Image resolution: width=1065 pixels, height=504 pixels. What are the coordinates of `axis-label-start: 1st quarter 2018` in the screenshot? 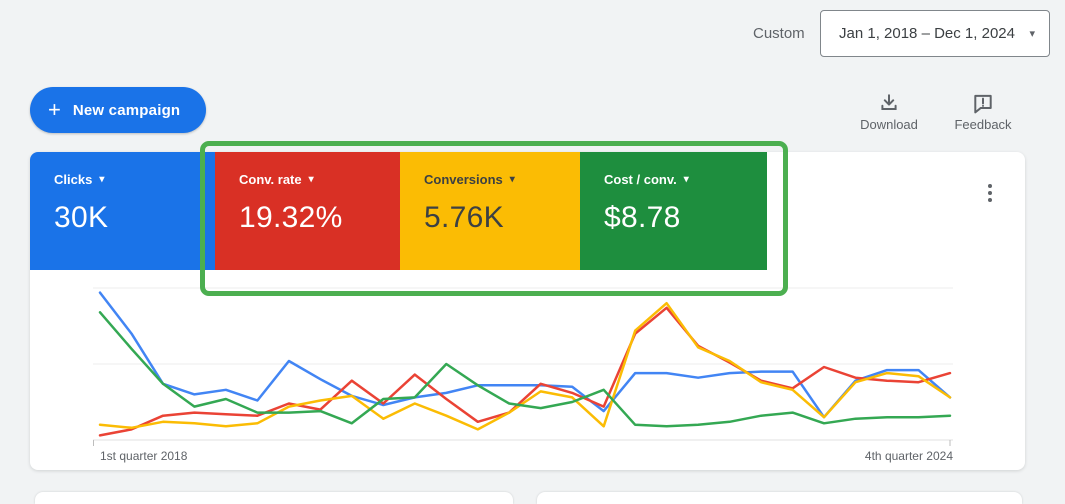 It's located at (144, 456).